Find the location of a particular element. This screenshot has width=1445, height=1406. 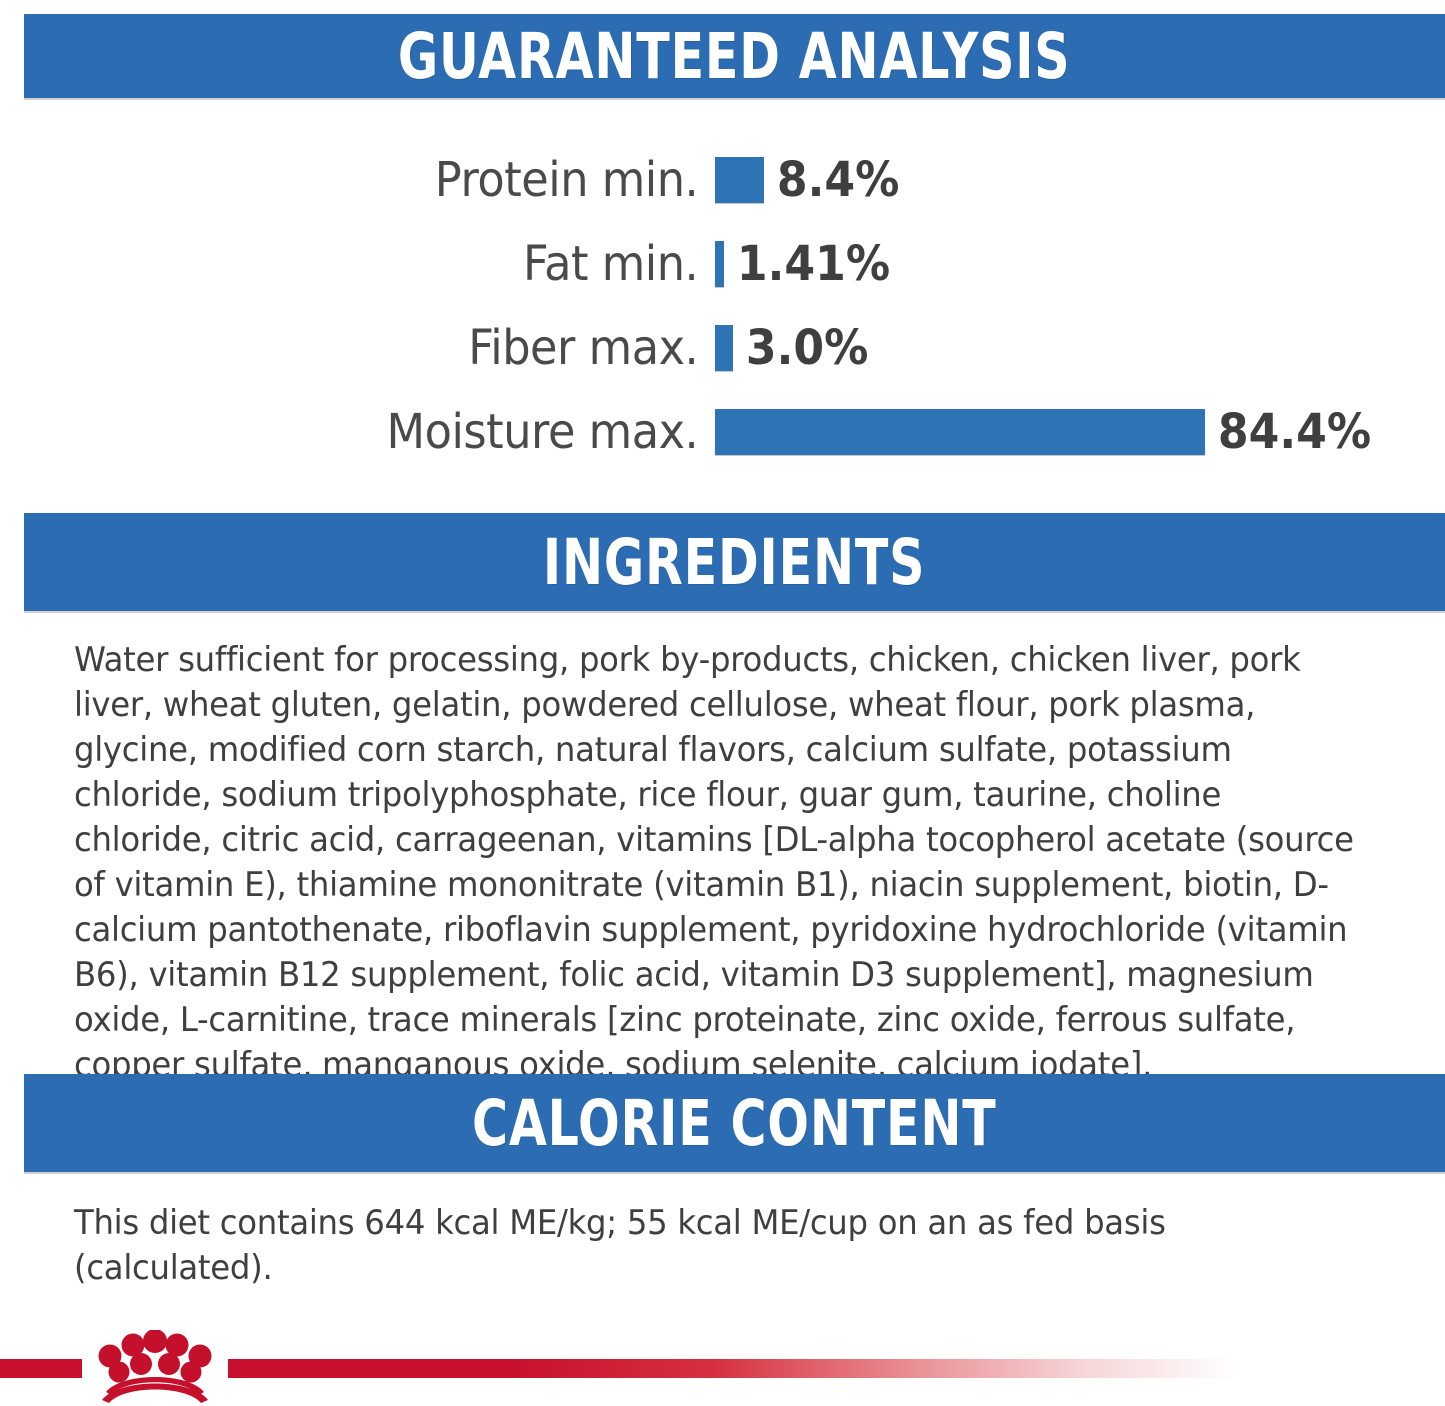

royal-canin-crown-icon is located at coordinates (155, 1368).